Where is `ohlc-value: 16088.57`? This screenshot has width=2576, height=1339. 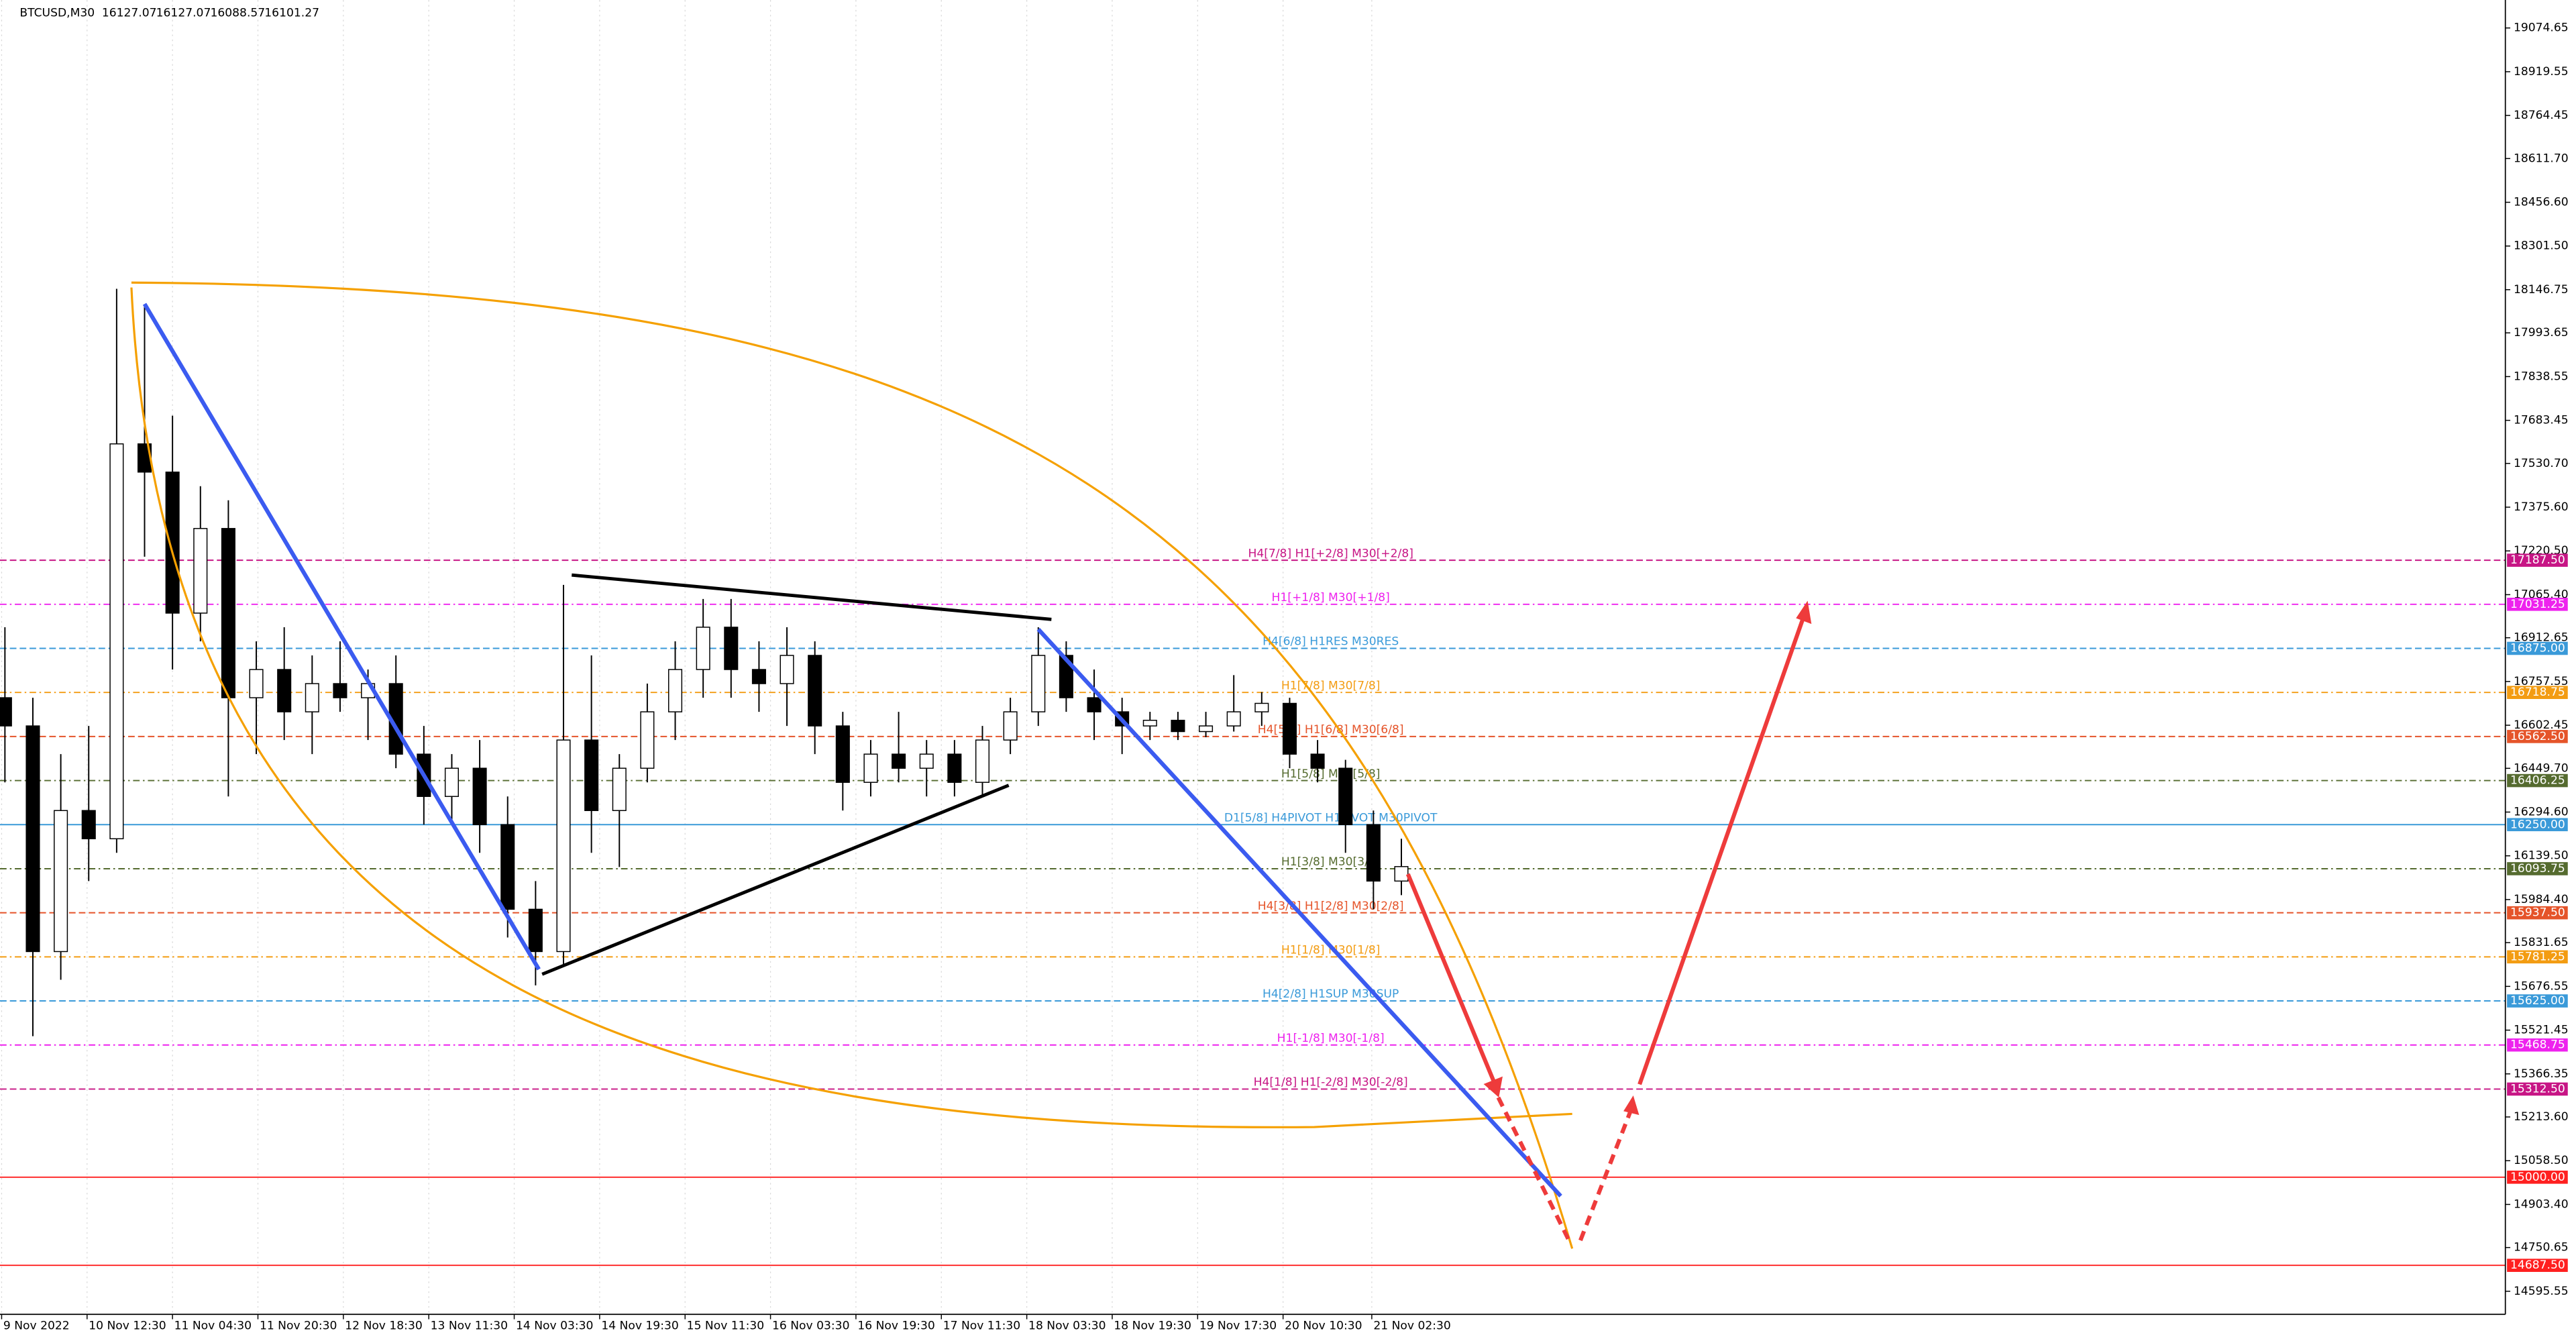 ohlc-value: 16088.57 is located at coordinates (237, 13).